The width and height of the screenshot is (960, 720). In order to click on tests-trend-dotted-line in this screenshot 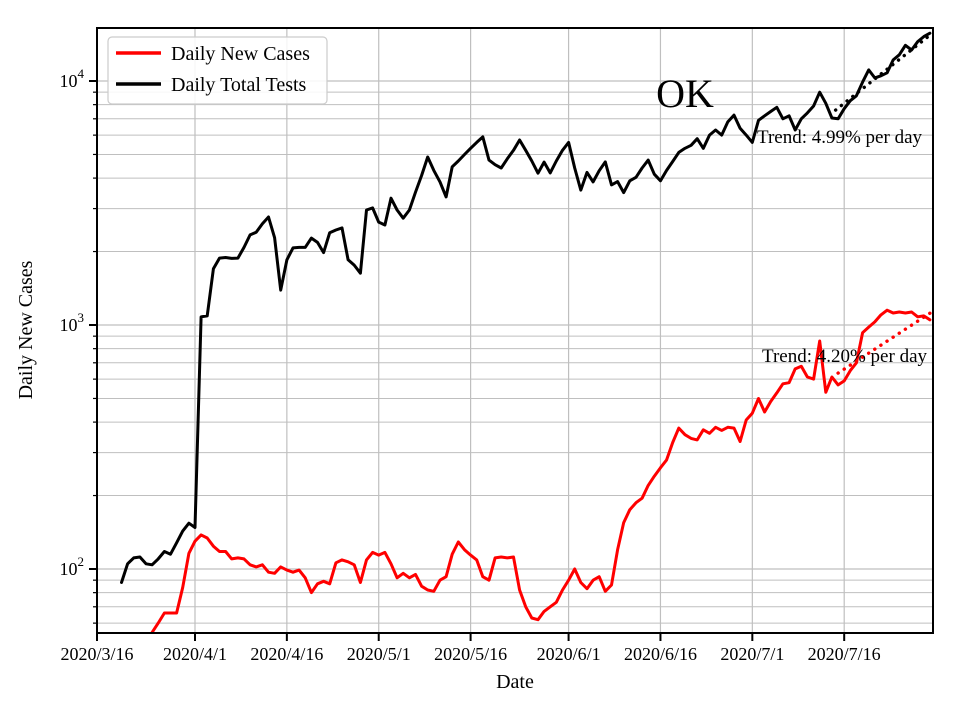, I will do `click(883, 71)`.